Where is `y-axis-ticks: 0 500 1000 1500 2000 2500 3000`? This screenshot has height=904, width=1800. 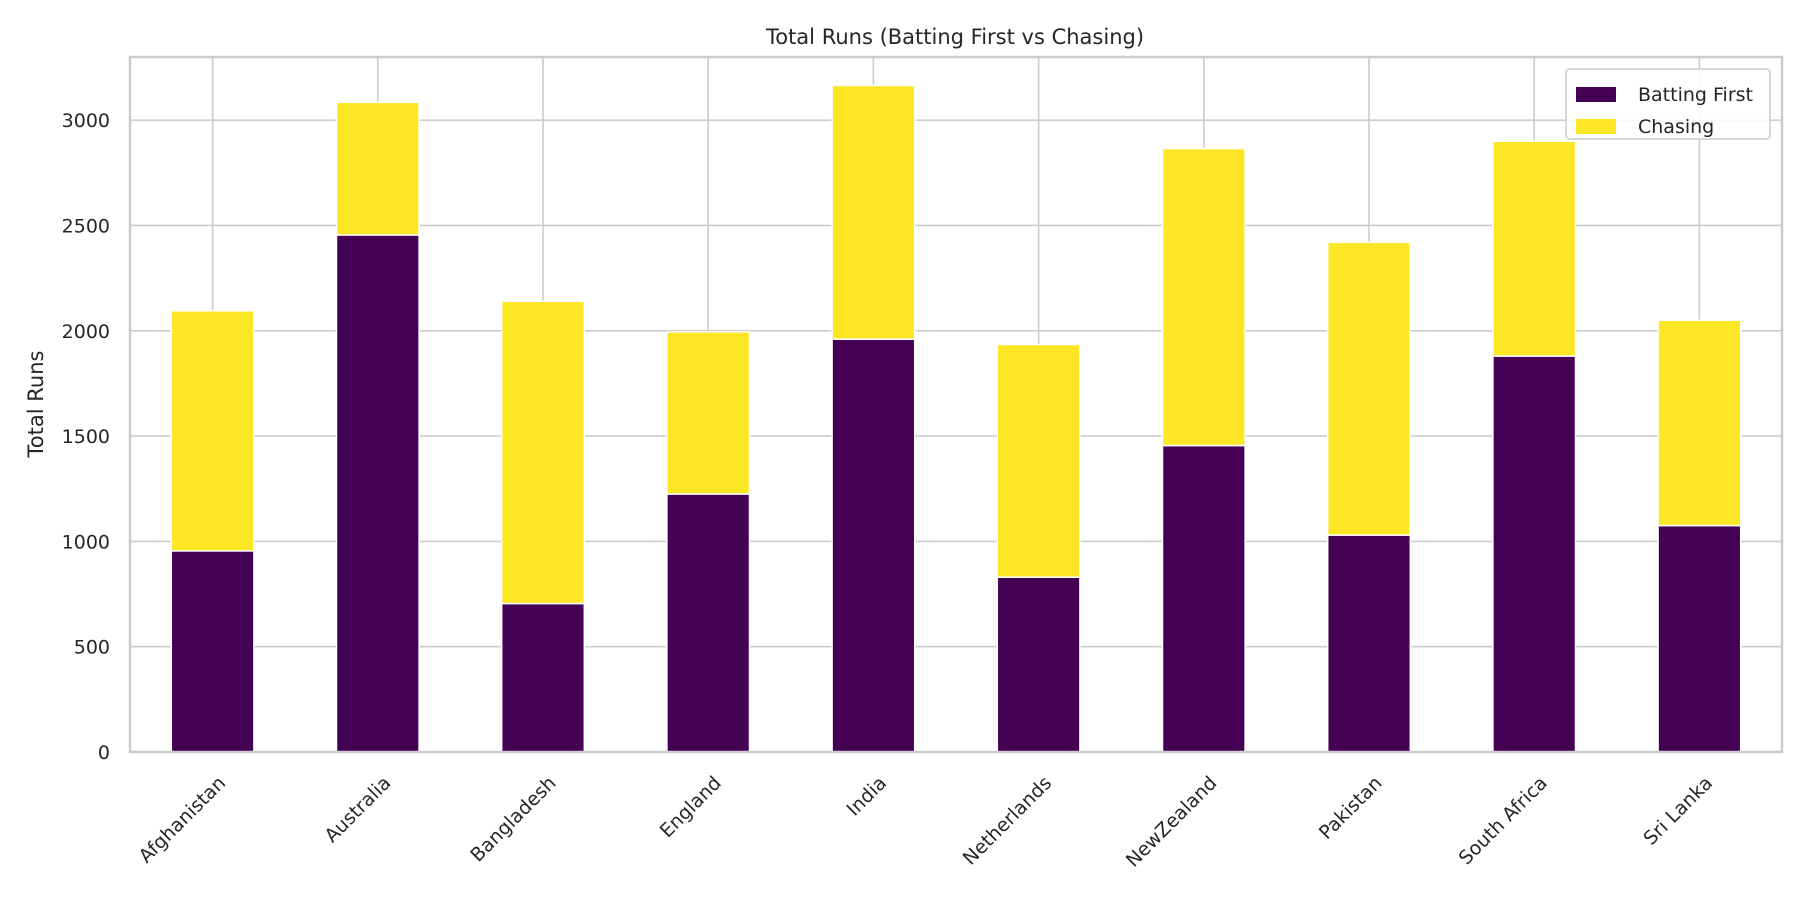
y-axis-ticks: 0 500 1000 1500 2000 2500 3000 is located at coordinates (86, 437).